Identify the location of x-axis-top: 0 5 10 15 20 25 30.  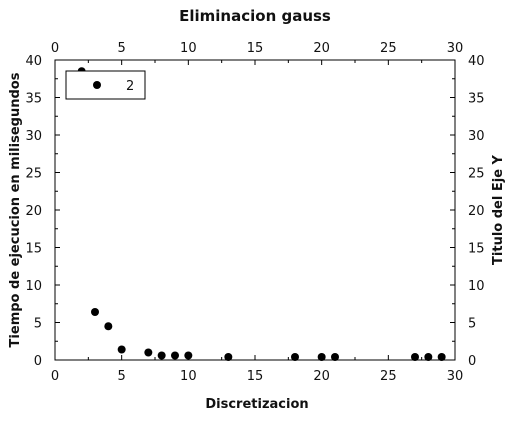
(257, 53).